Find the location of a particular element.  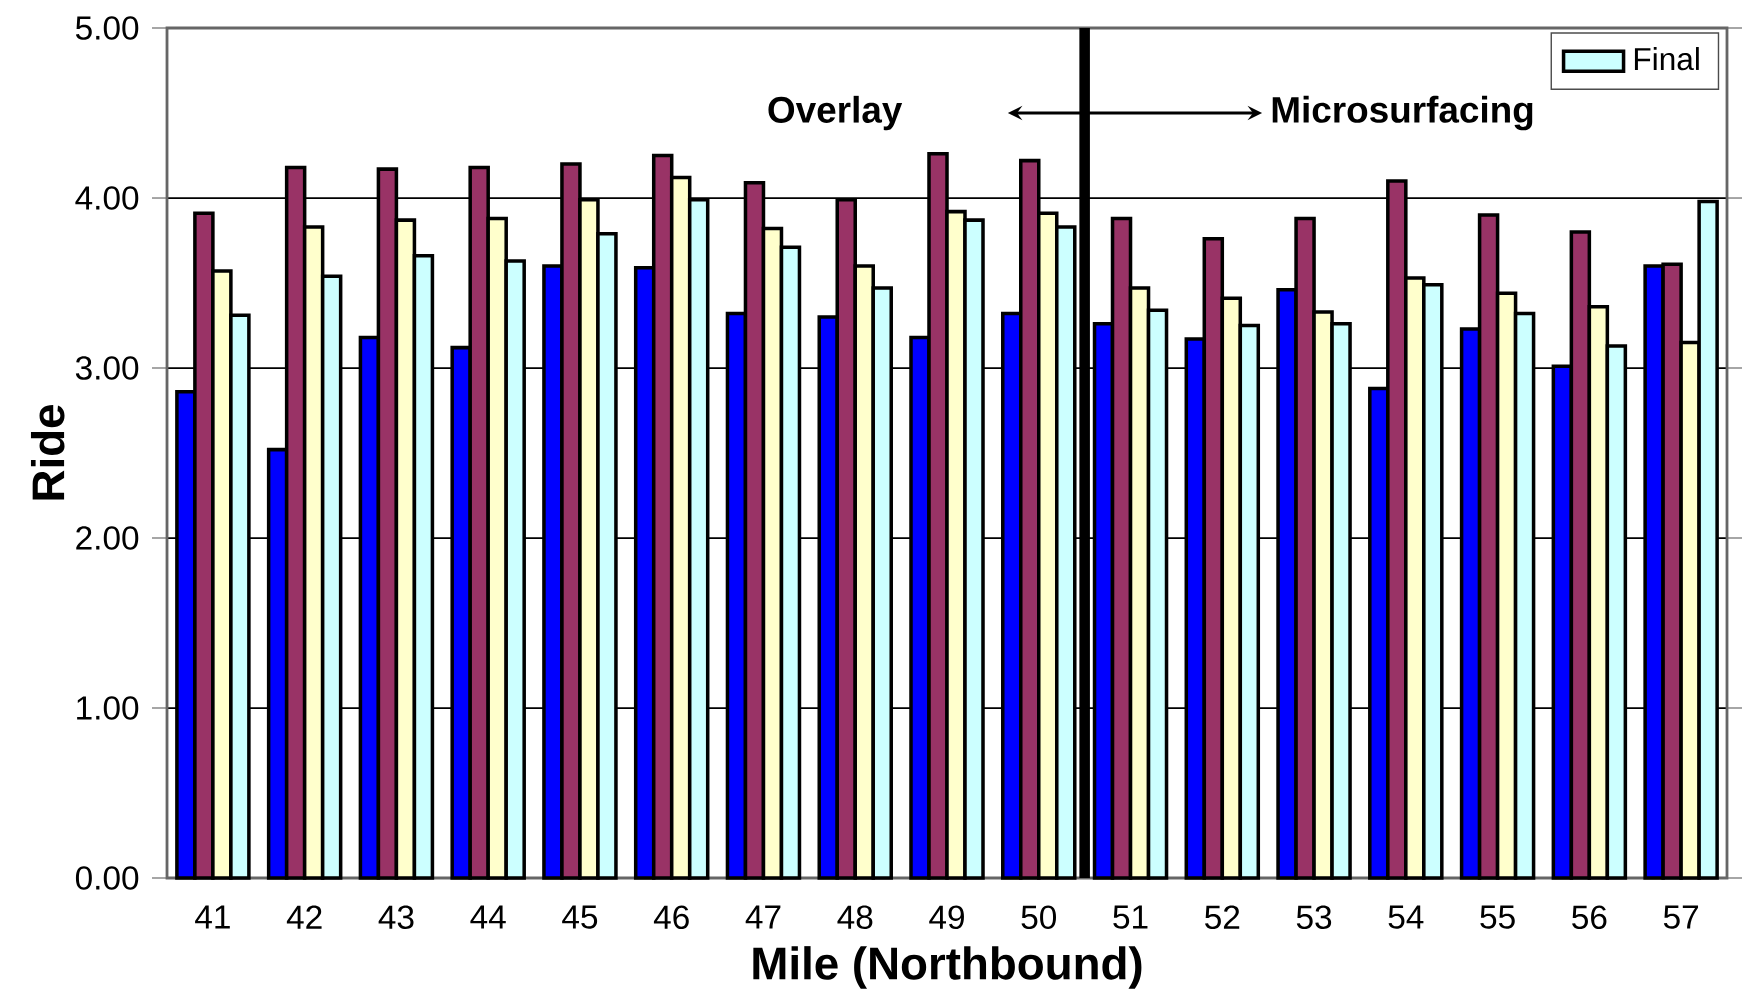

x-tick-label: 51 is located at coordinates (1130, 917).